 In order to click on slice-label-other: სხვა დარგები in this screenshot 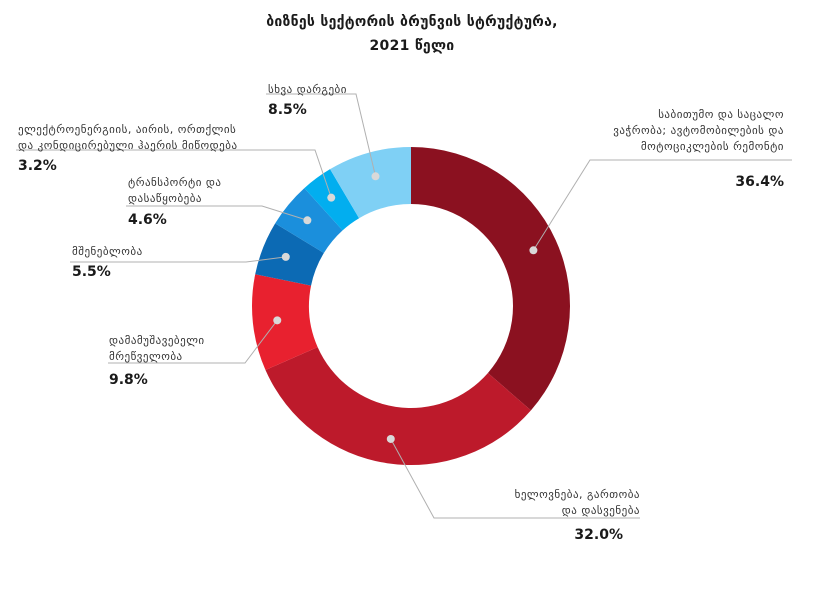, I will do `click(307, 89)`.